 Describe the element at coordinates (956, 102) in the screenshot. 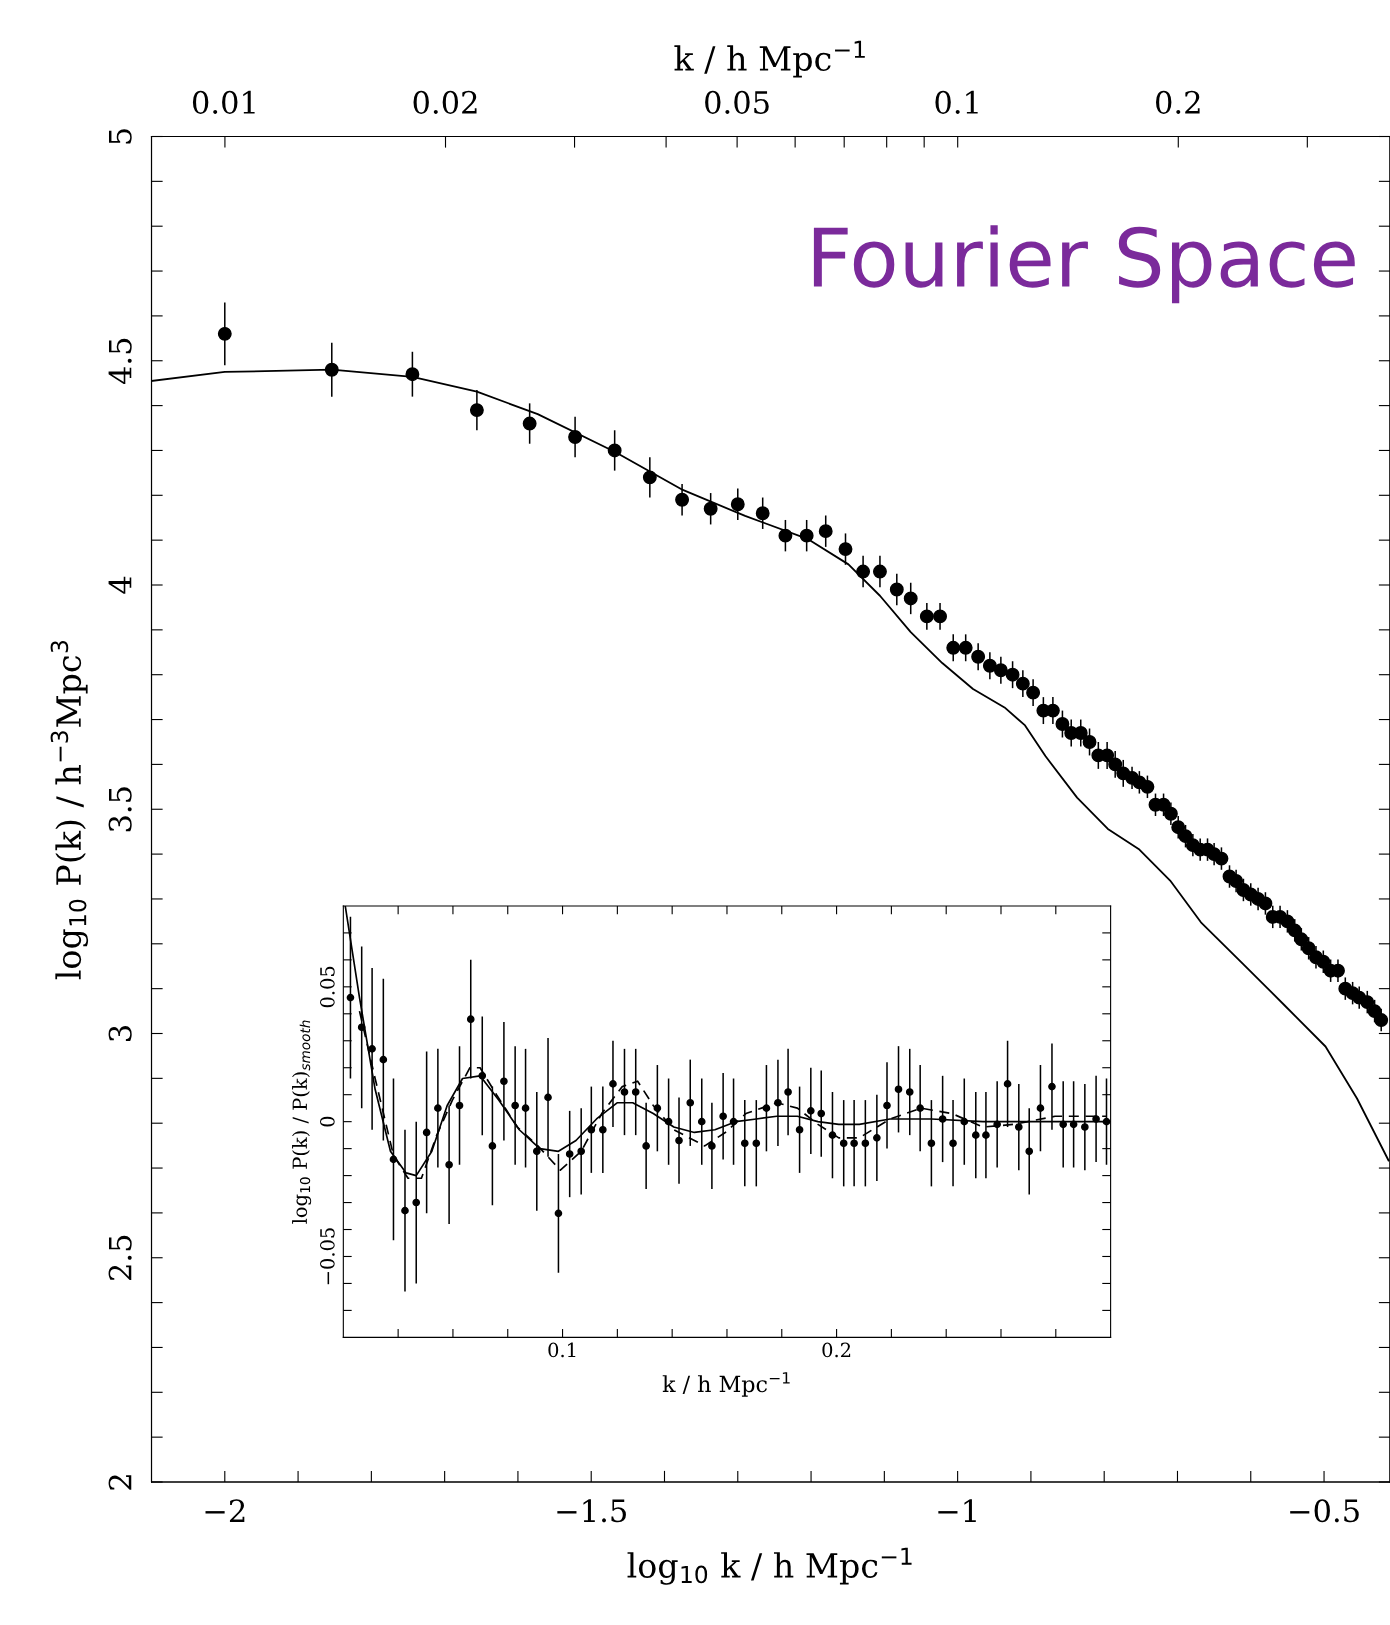

I see `x2-tick-label: 0.1` at that location.